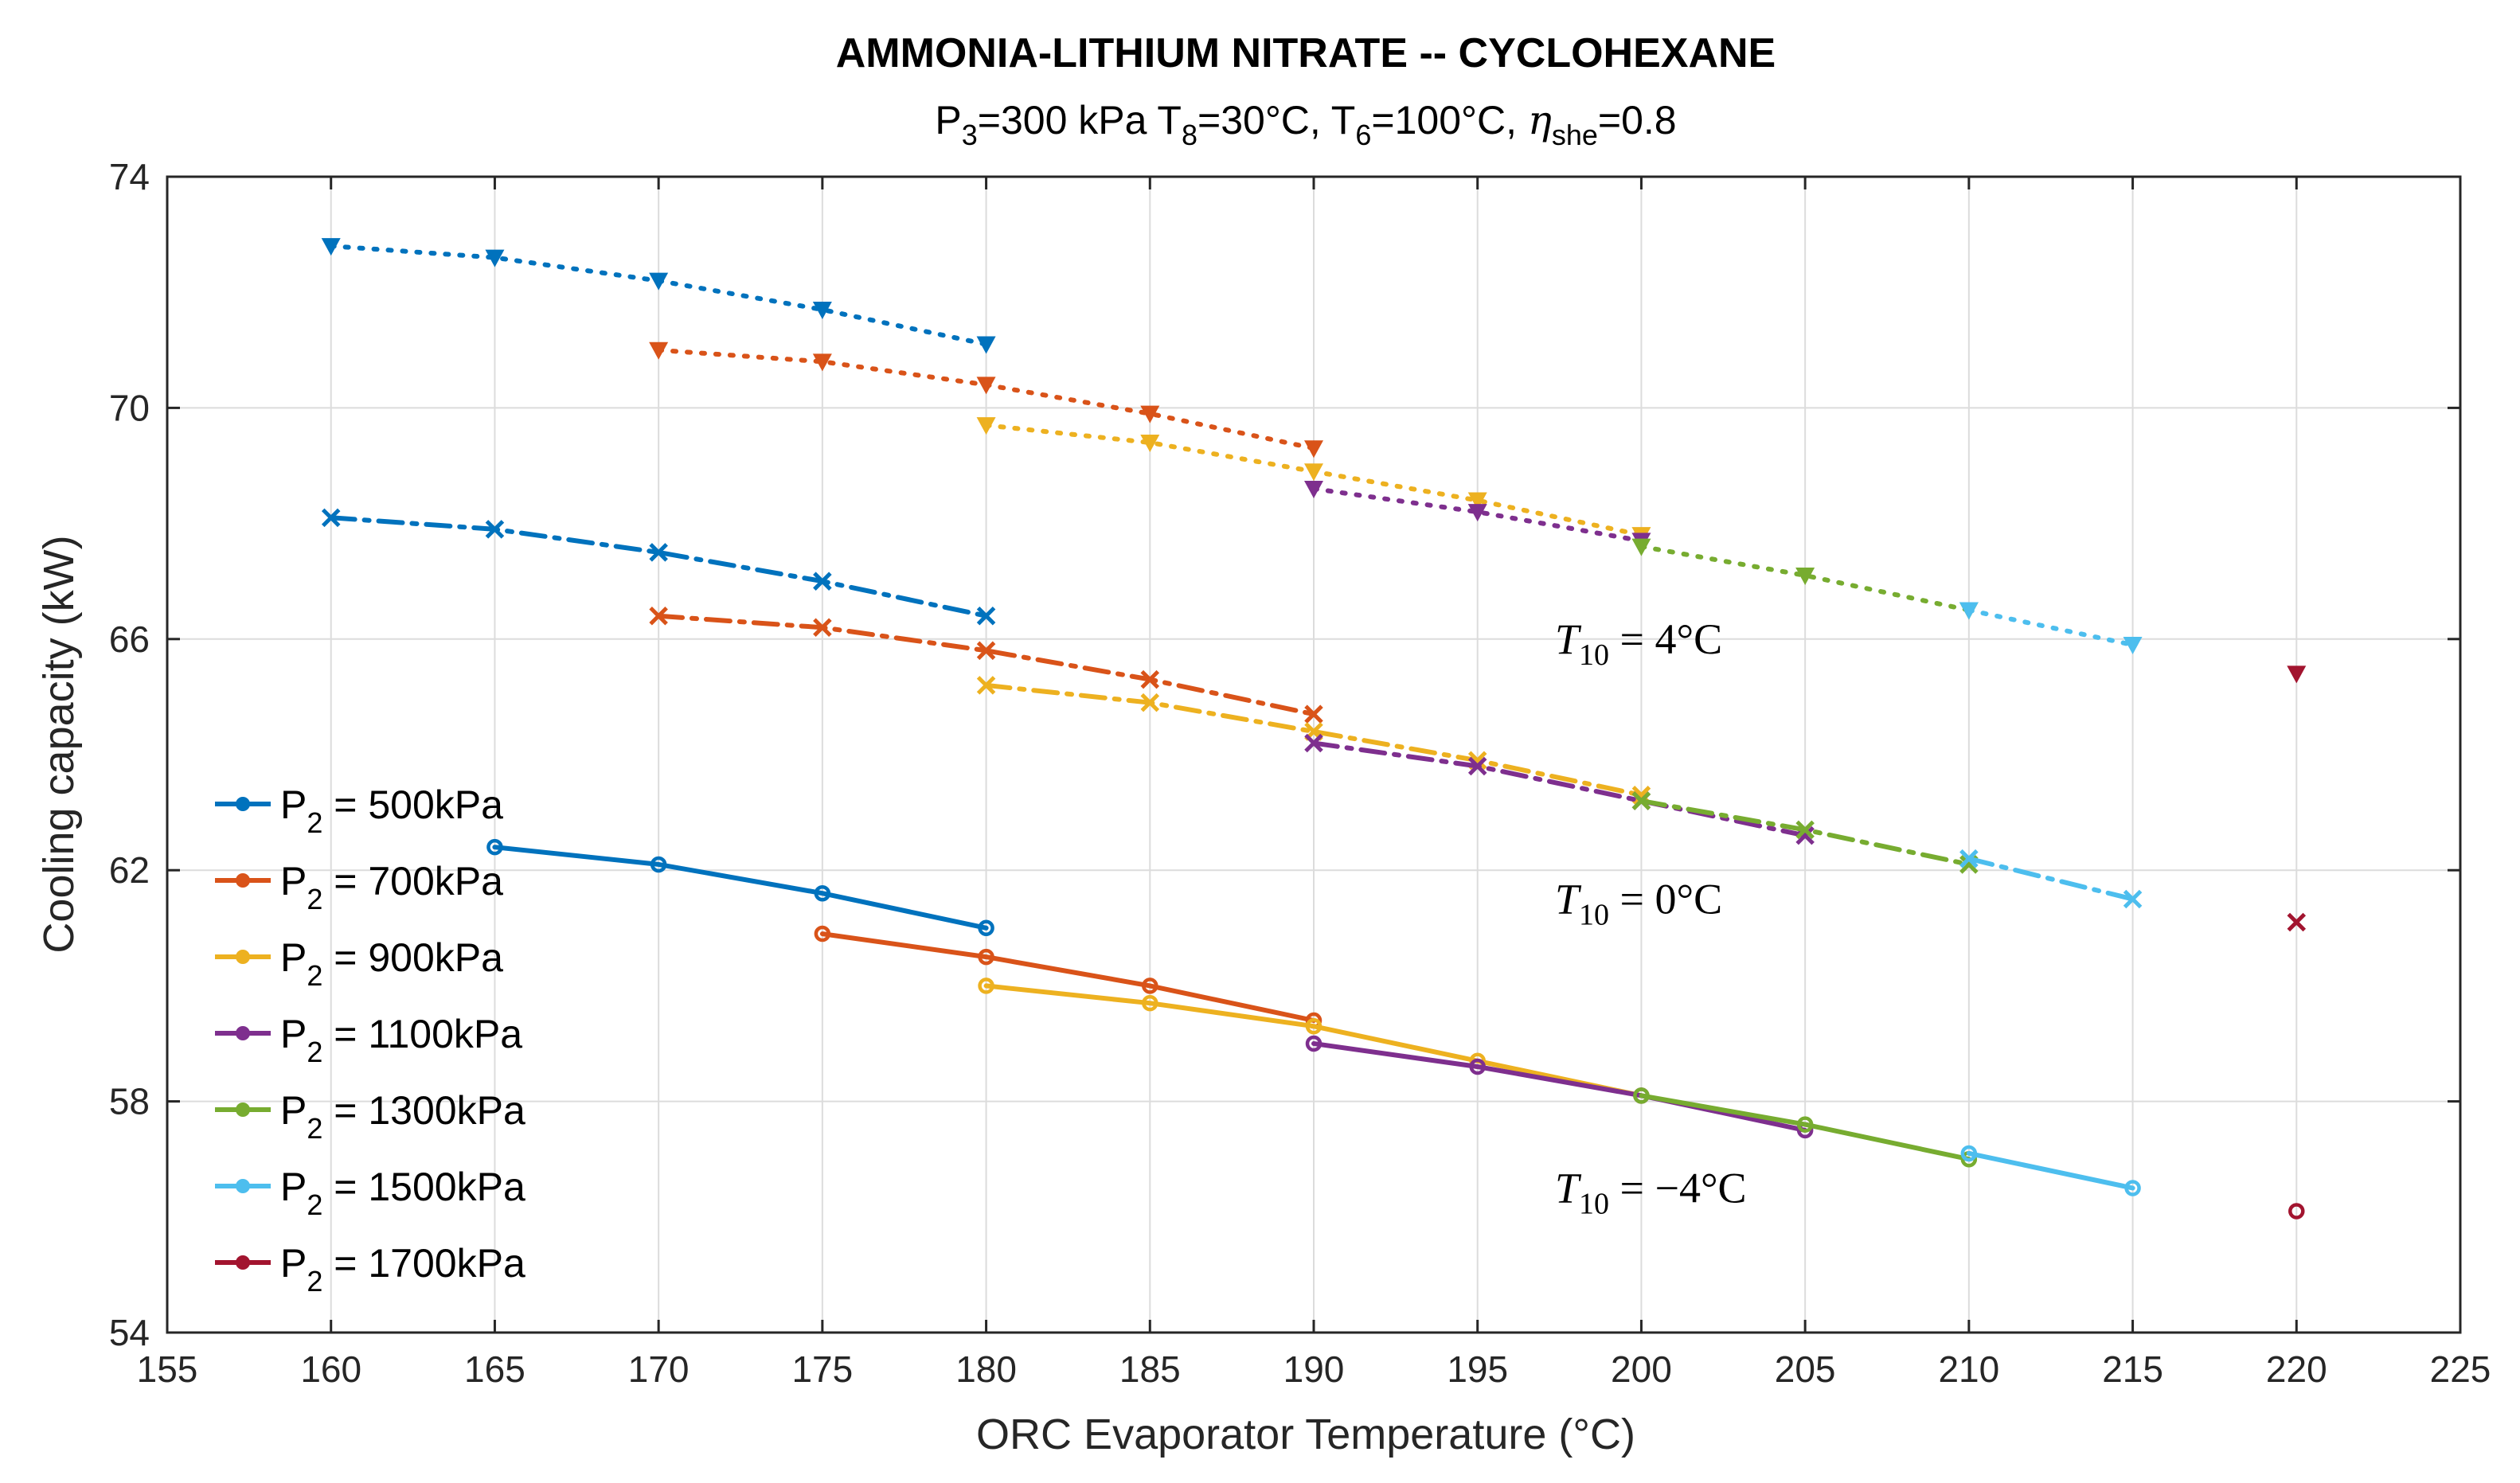 The width and height of the screenshot is (2520, 1483). Describe the element at coordinates (59, 744) in the screenshot. I see `y-axis-label: Cooling capacity (kW)` at that location.